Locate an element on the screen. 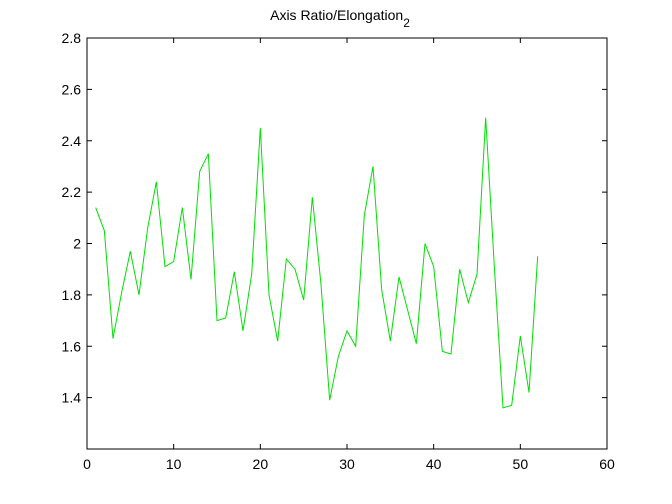 This screenshot has height=504, width=672. y-tick-label: 1.4 is located at coordinates (72, 398).